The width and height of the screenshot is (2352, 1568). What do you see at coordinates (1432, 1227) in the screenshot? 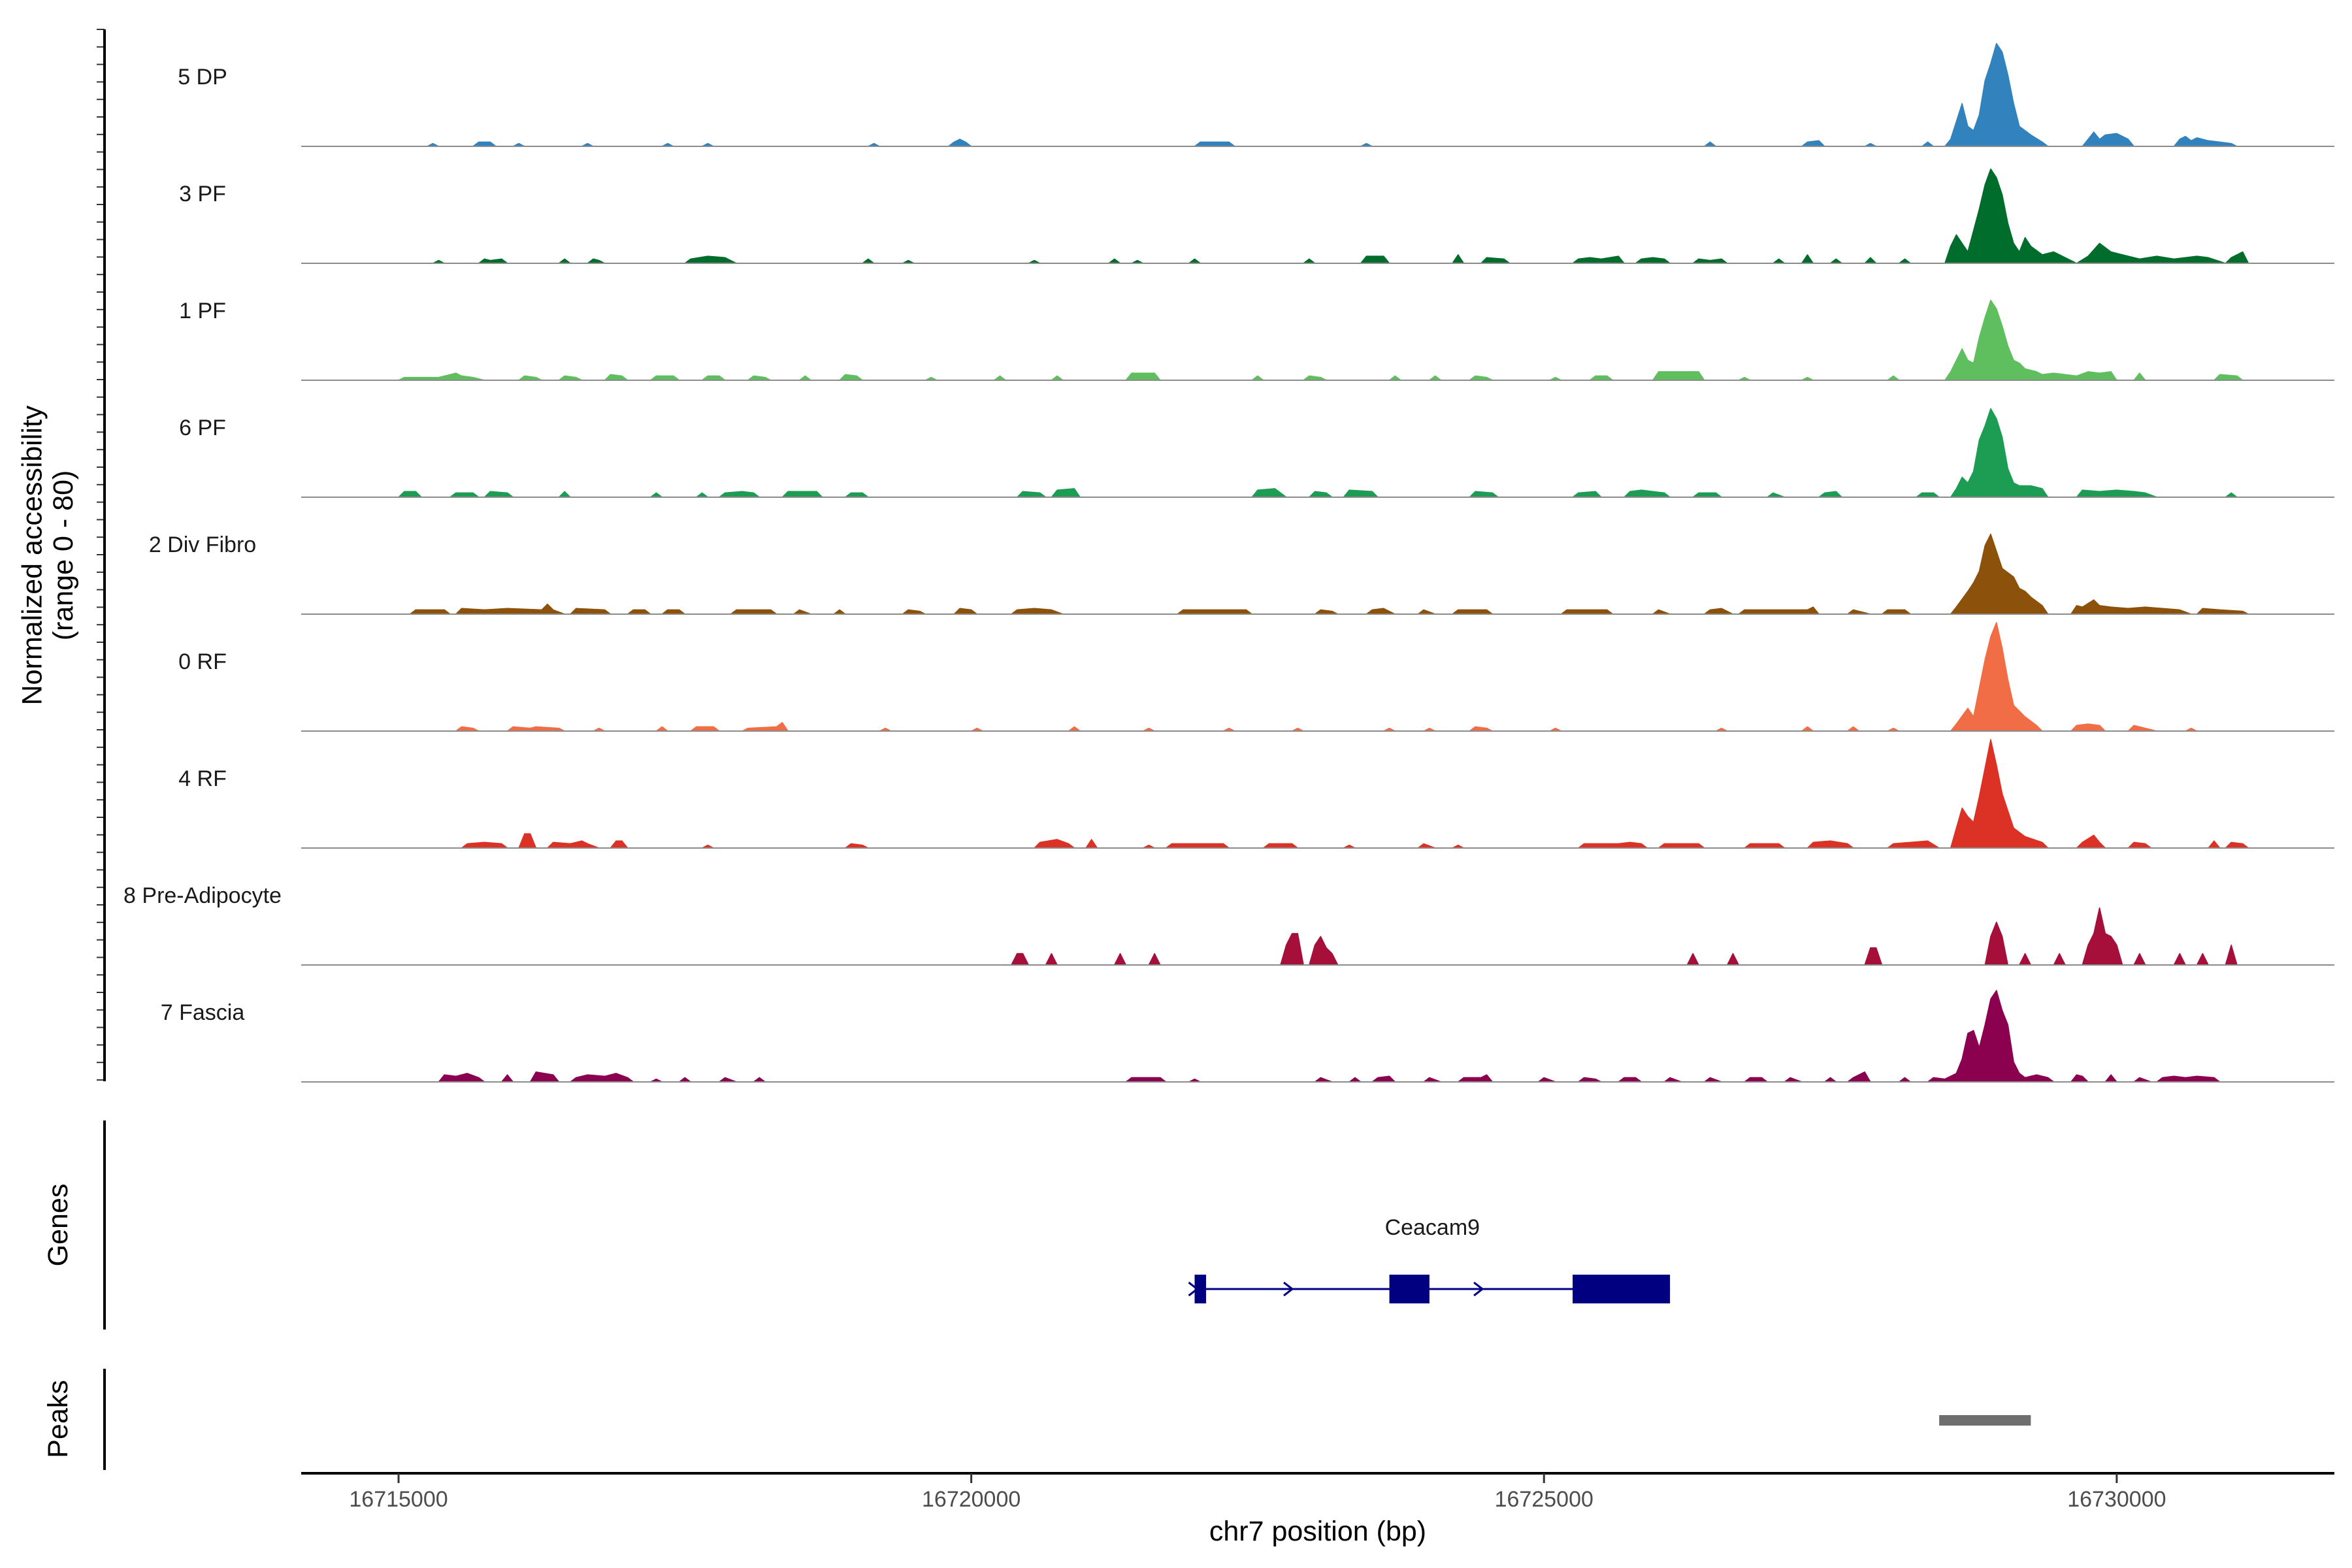
I see `gene-name-label: Ceacam9` at bounding box center [1432, 1227].